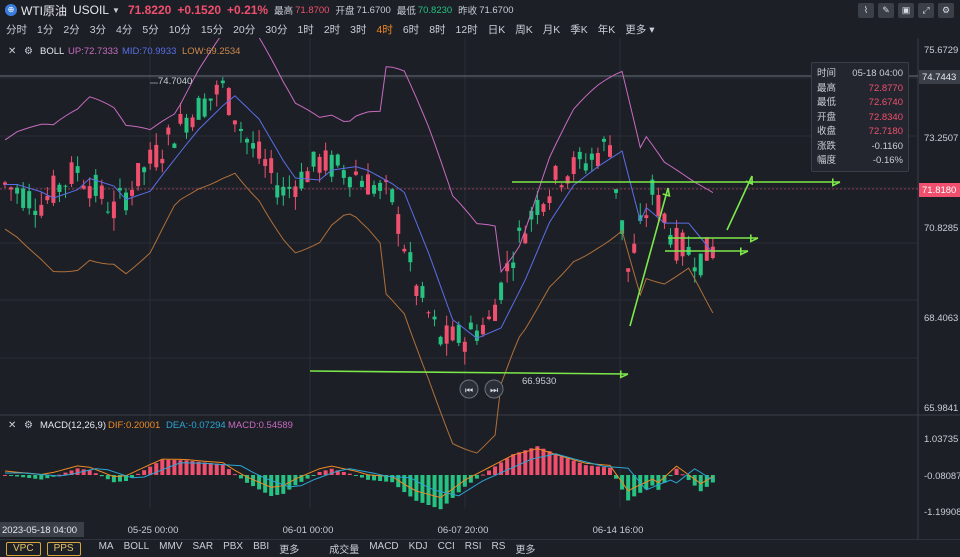 This screenshot has height=557, width=960. What do you see at coordinates (305, 29) in the screenshot?
I see `period-tab: 1时` at bounding box center [305, 29].